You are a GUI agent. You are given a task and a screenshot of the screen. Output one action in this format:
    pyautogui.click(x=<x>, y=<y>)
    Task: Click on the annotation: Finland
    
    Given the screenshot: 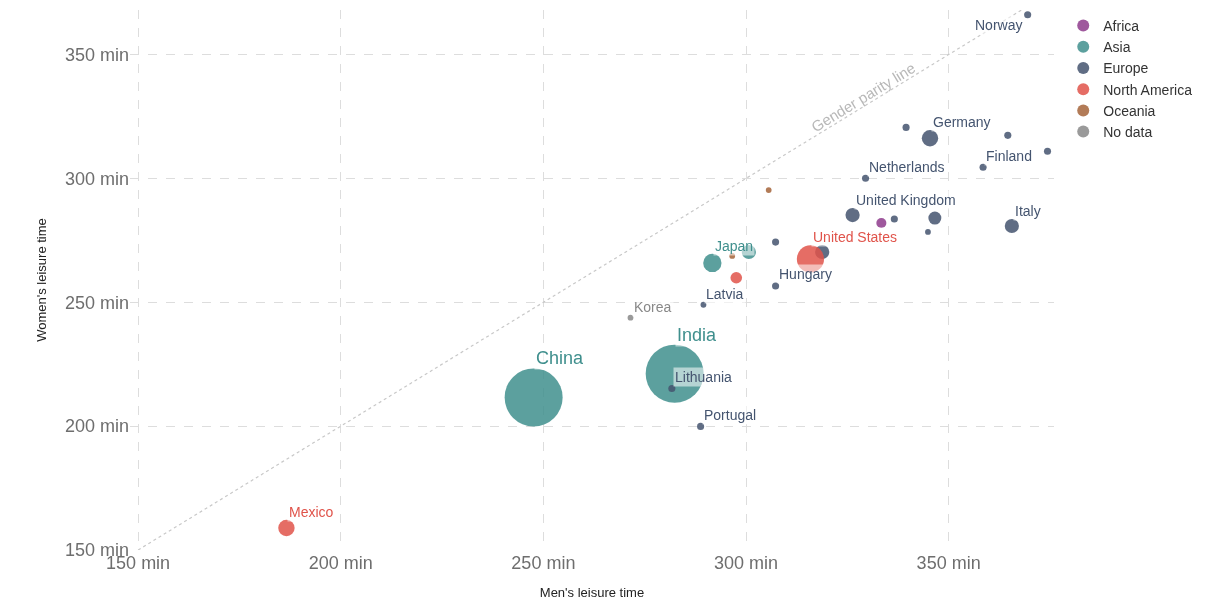 What is the action you would take?
    pyautogui.click(x=1009, y=156)
    